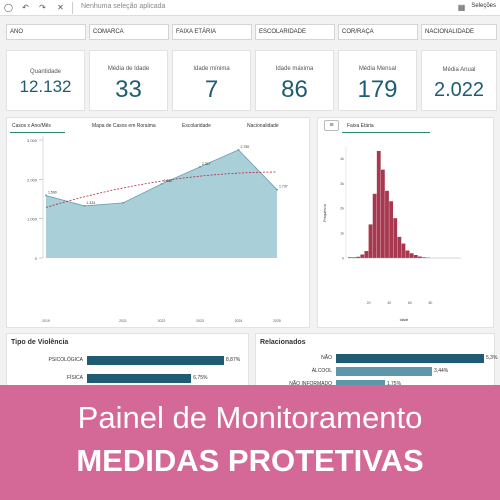 Image resolution: width=500 pixels, height=500 pixels. I want to click on bar-row-value: 1,75%, so click(394, 384).